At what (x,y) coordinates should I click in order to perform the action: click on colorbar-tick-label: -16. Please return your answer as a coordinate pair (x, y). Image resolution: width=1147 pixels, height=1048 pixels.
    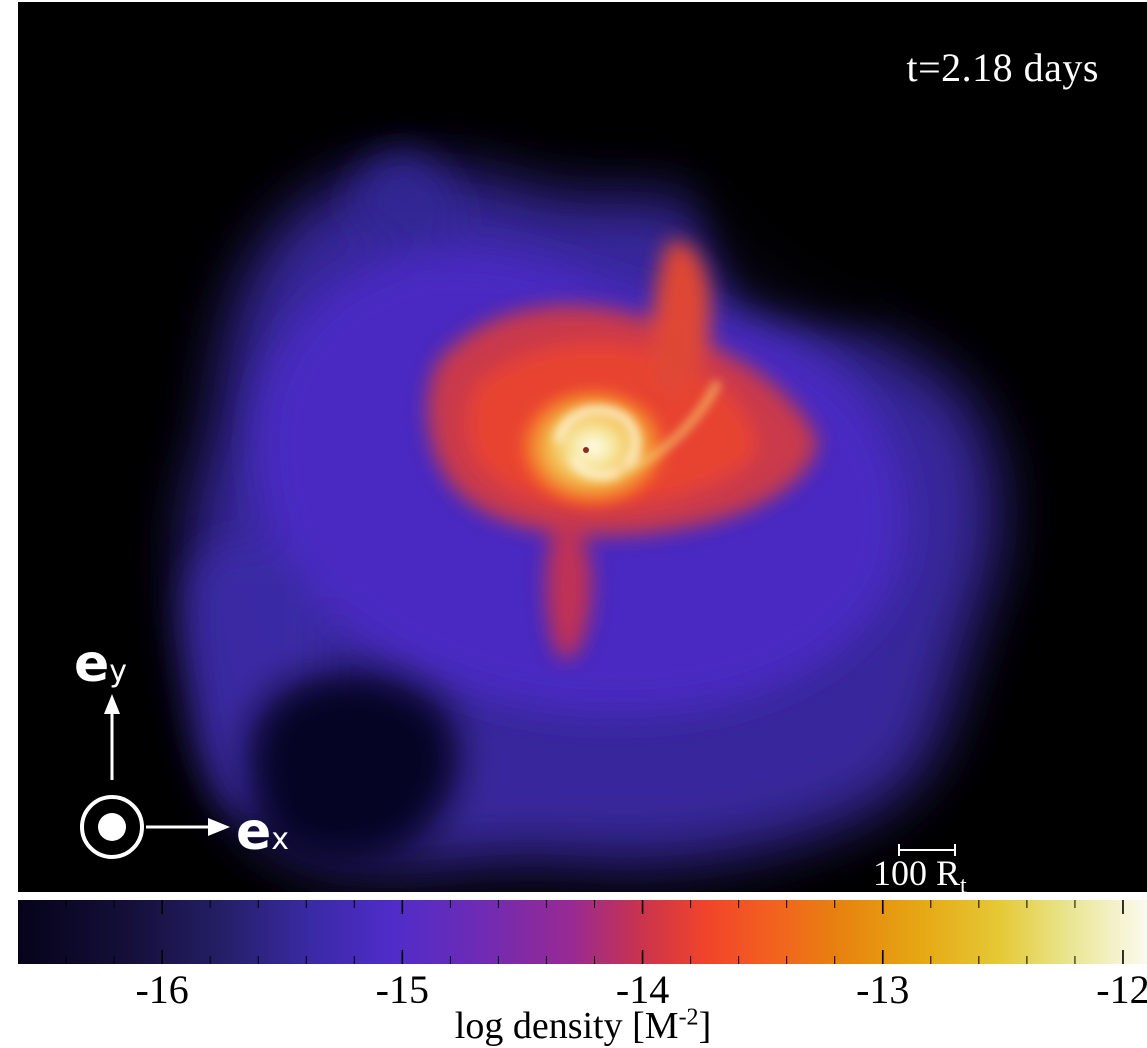
    Looking at the image, I should click on (162, 989).